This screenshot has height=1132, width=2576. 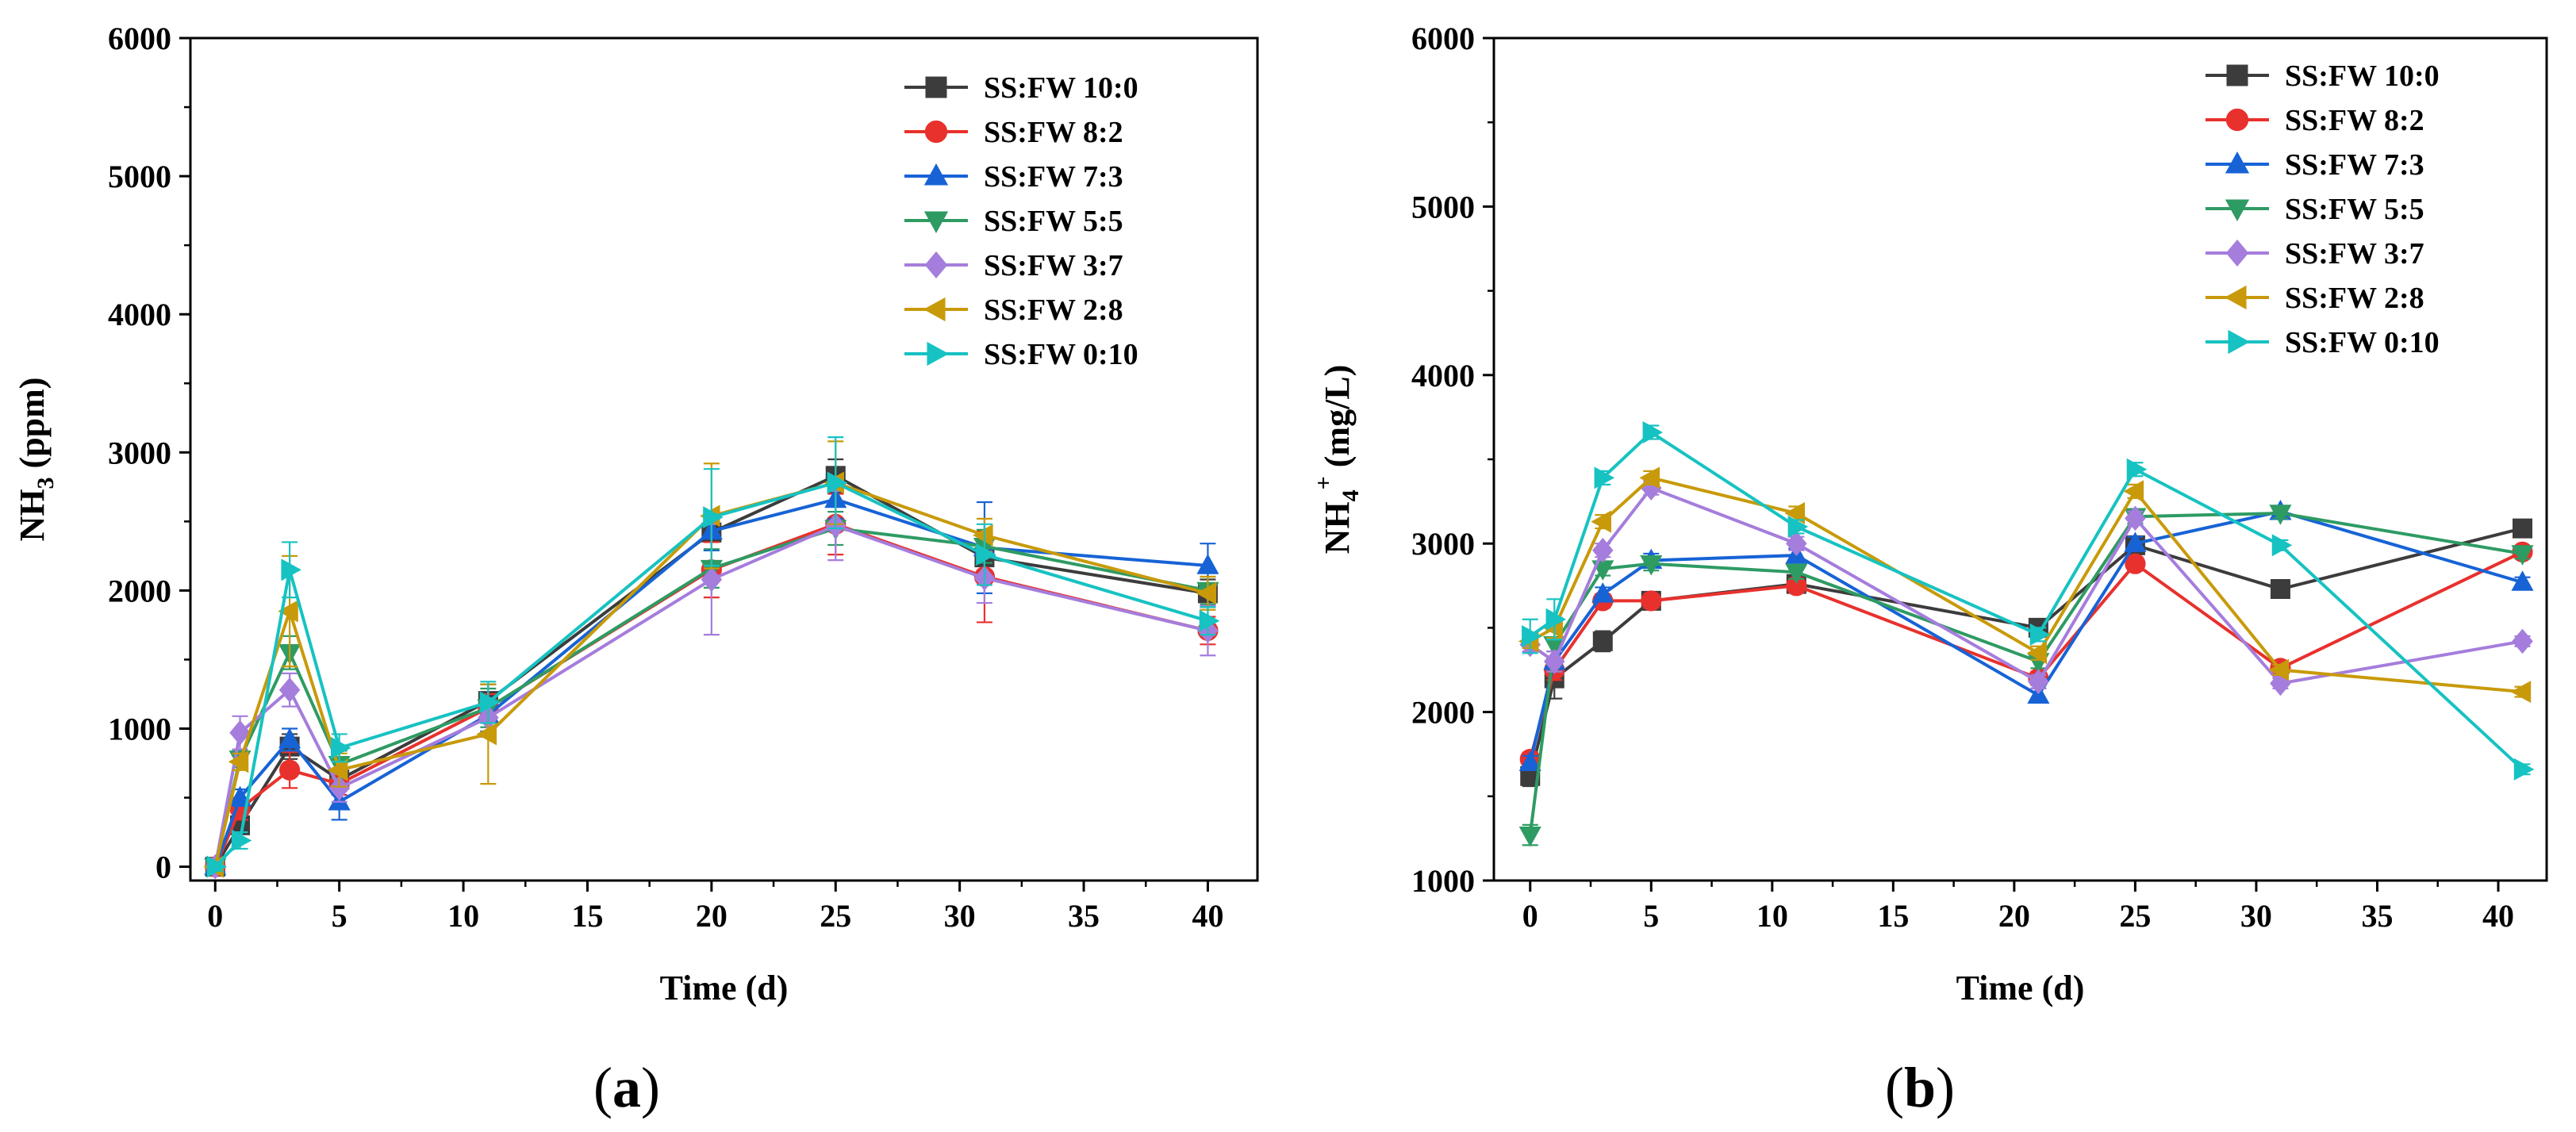 I want to click on y-axis-label: NH3 (ppm), so click(x=36, y=460).